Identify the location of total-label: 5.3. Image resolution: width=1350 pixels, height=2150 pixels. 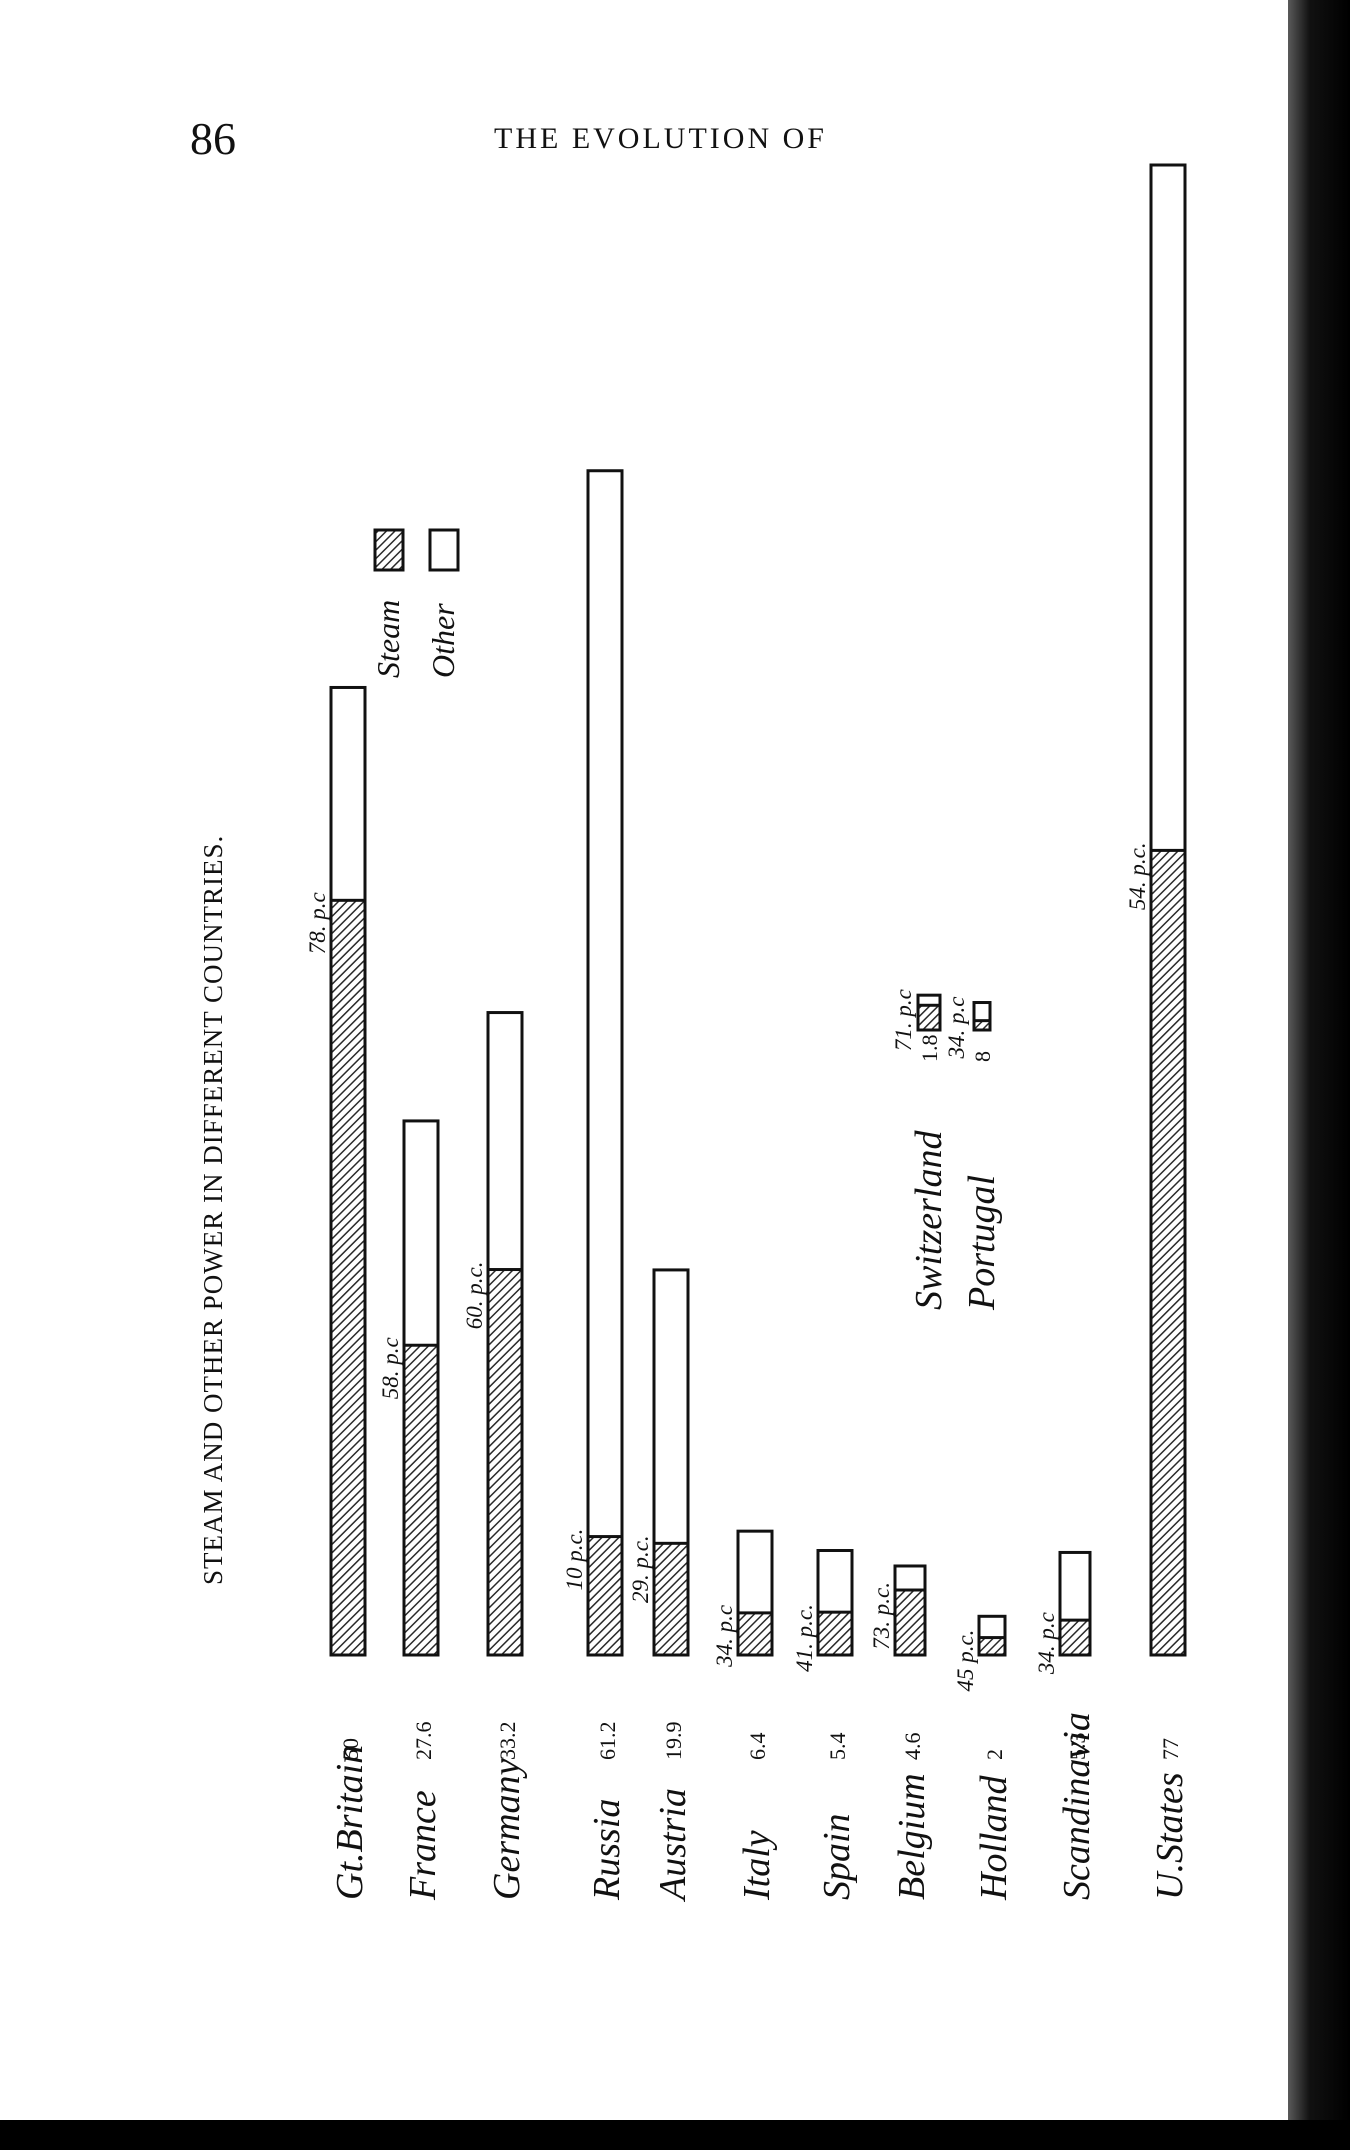
(1077, 1747).